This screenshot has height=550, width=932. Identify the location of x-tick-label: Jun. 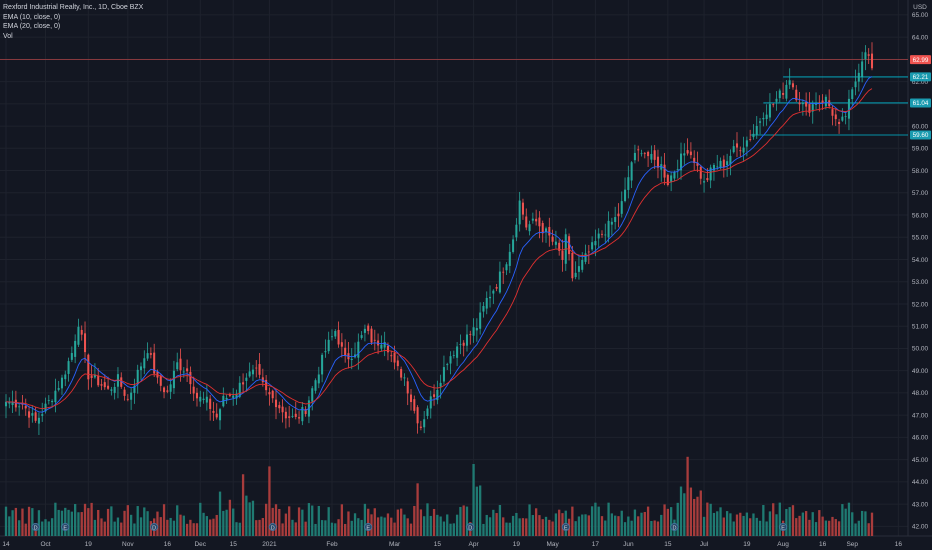
(628, 544).